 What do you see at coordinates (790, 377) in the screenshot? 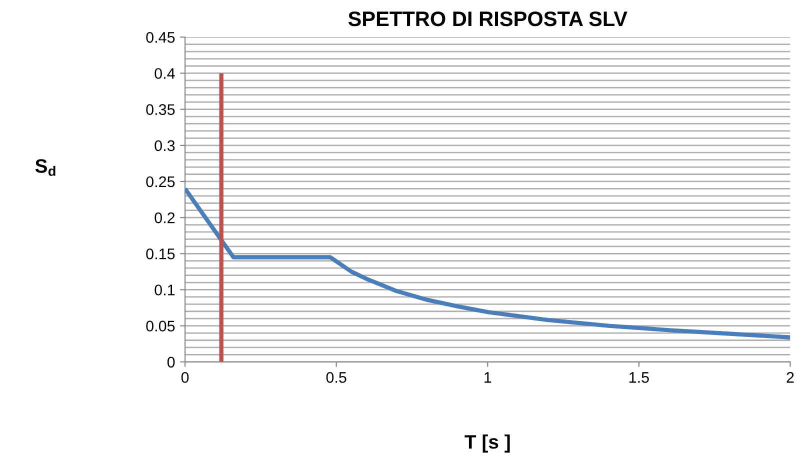
I see `x-tick-label: 2` at bounding box center [790, 377].